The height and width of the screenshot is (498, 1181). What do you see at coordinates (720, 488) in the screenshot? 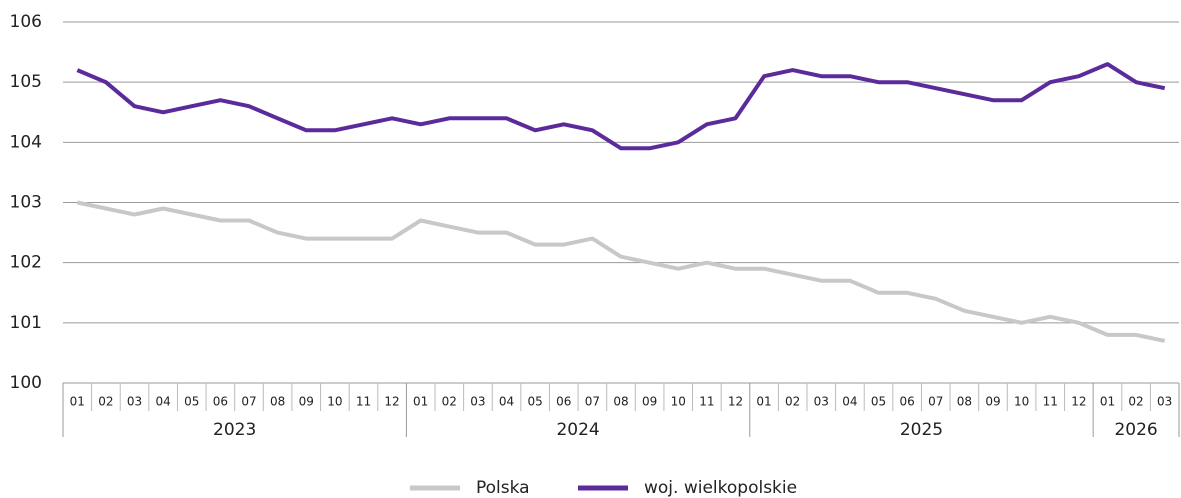
I see `legend-label: woj. wielkopolskie` at bounding box center [720, 488].